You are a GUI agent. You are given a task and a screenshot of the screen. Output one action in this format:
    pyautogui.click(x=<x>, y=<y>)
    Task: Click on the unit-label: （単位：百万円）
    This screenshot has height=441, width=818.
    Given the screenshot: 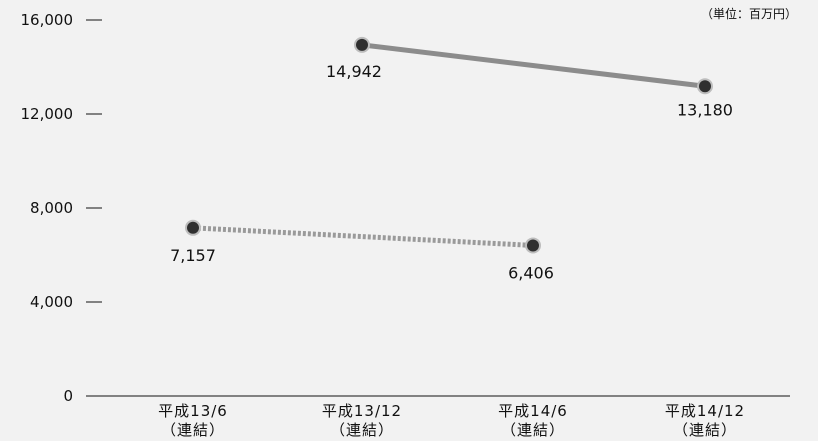 What is the action you would take?
    pyautogui.click(x=749, y=13)
    